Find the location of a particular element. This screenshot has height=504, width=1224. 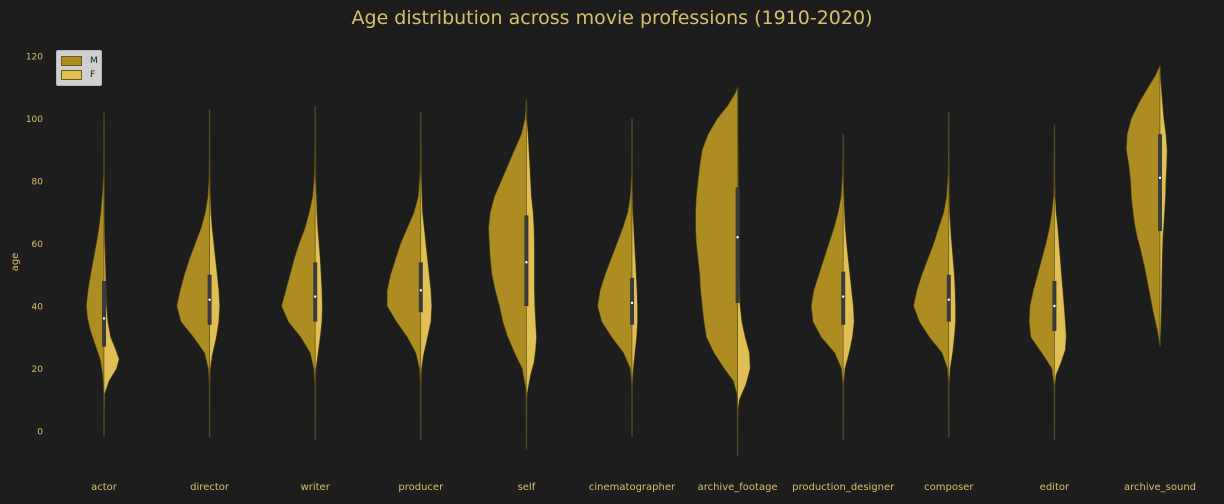

legend-label-f: F is located at coordinates (93, 75).